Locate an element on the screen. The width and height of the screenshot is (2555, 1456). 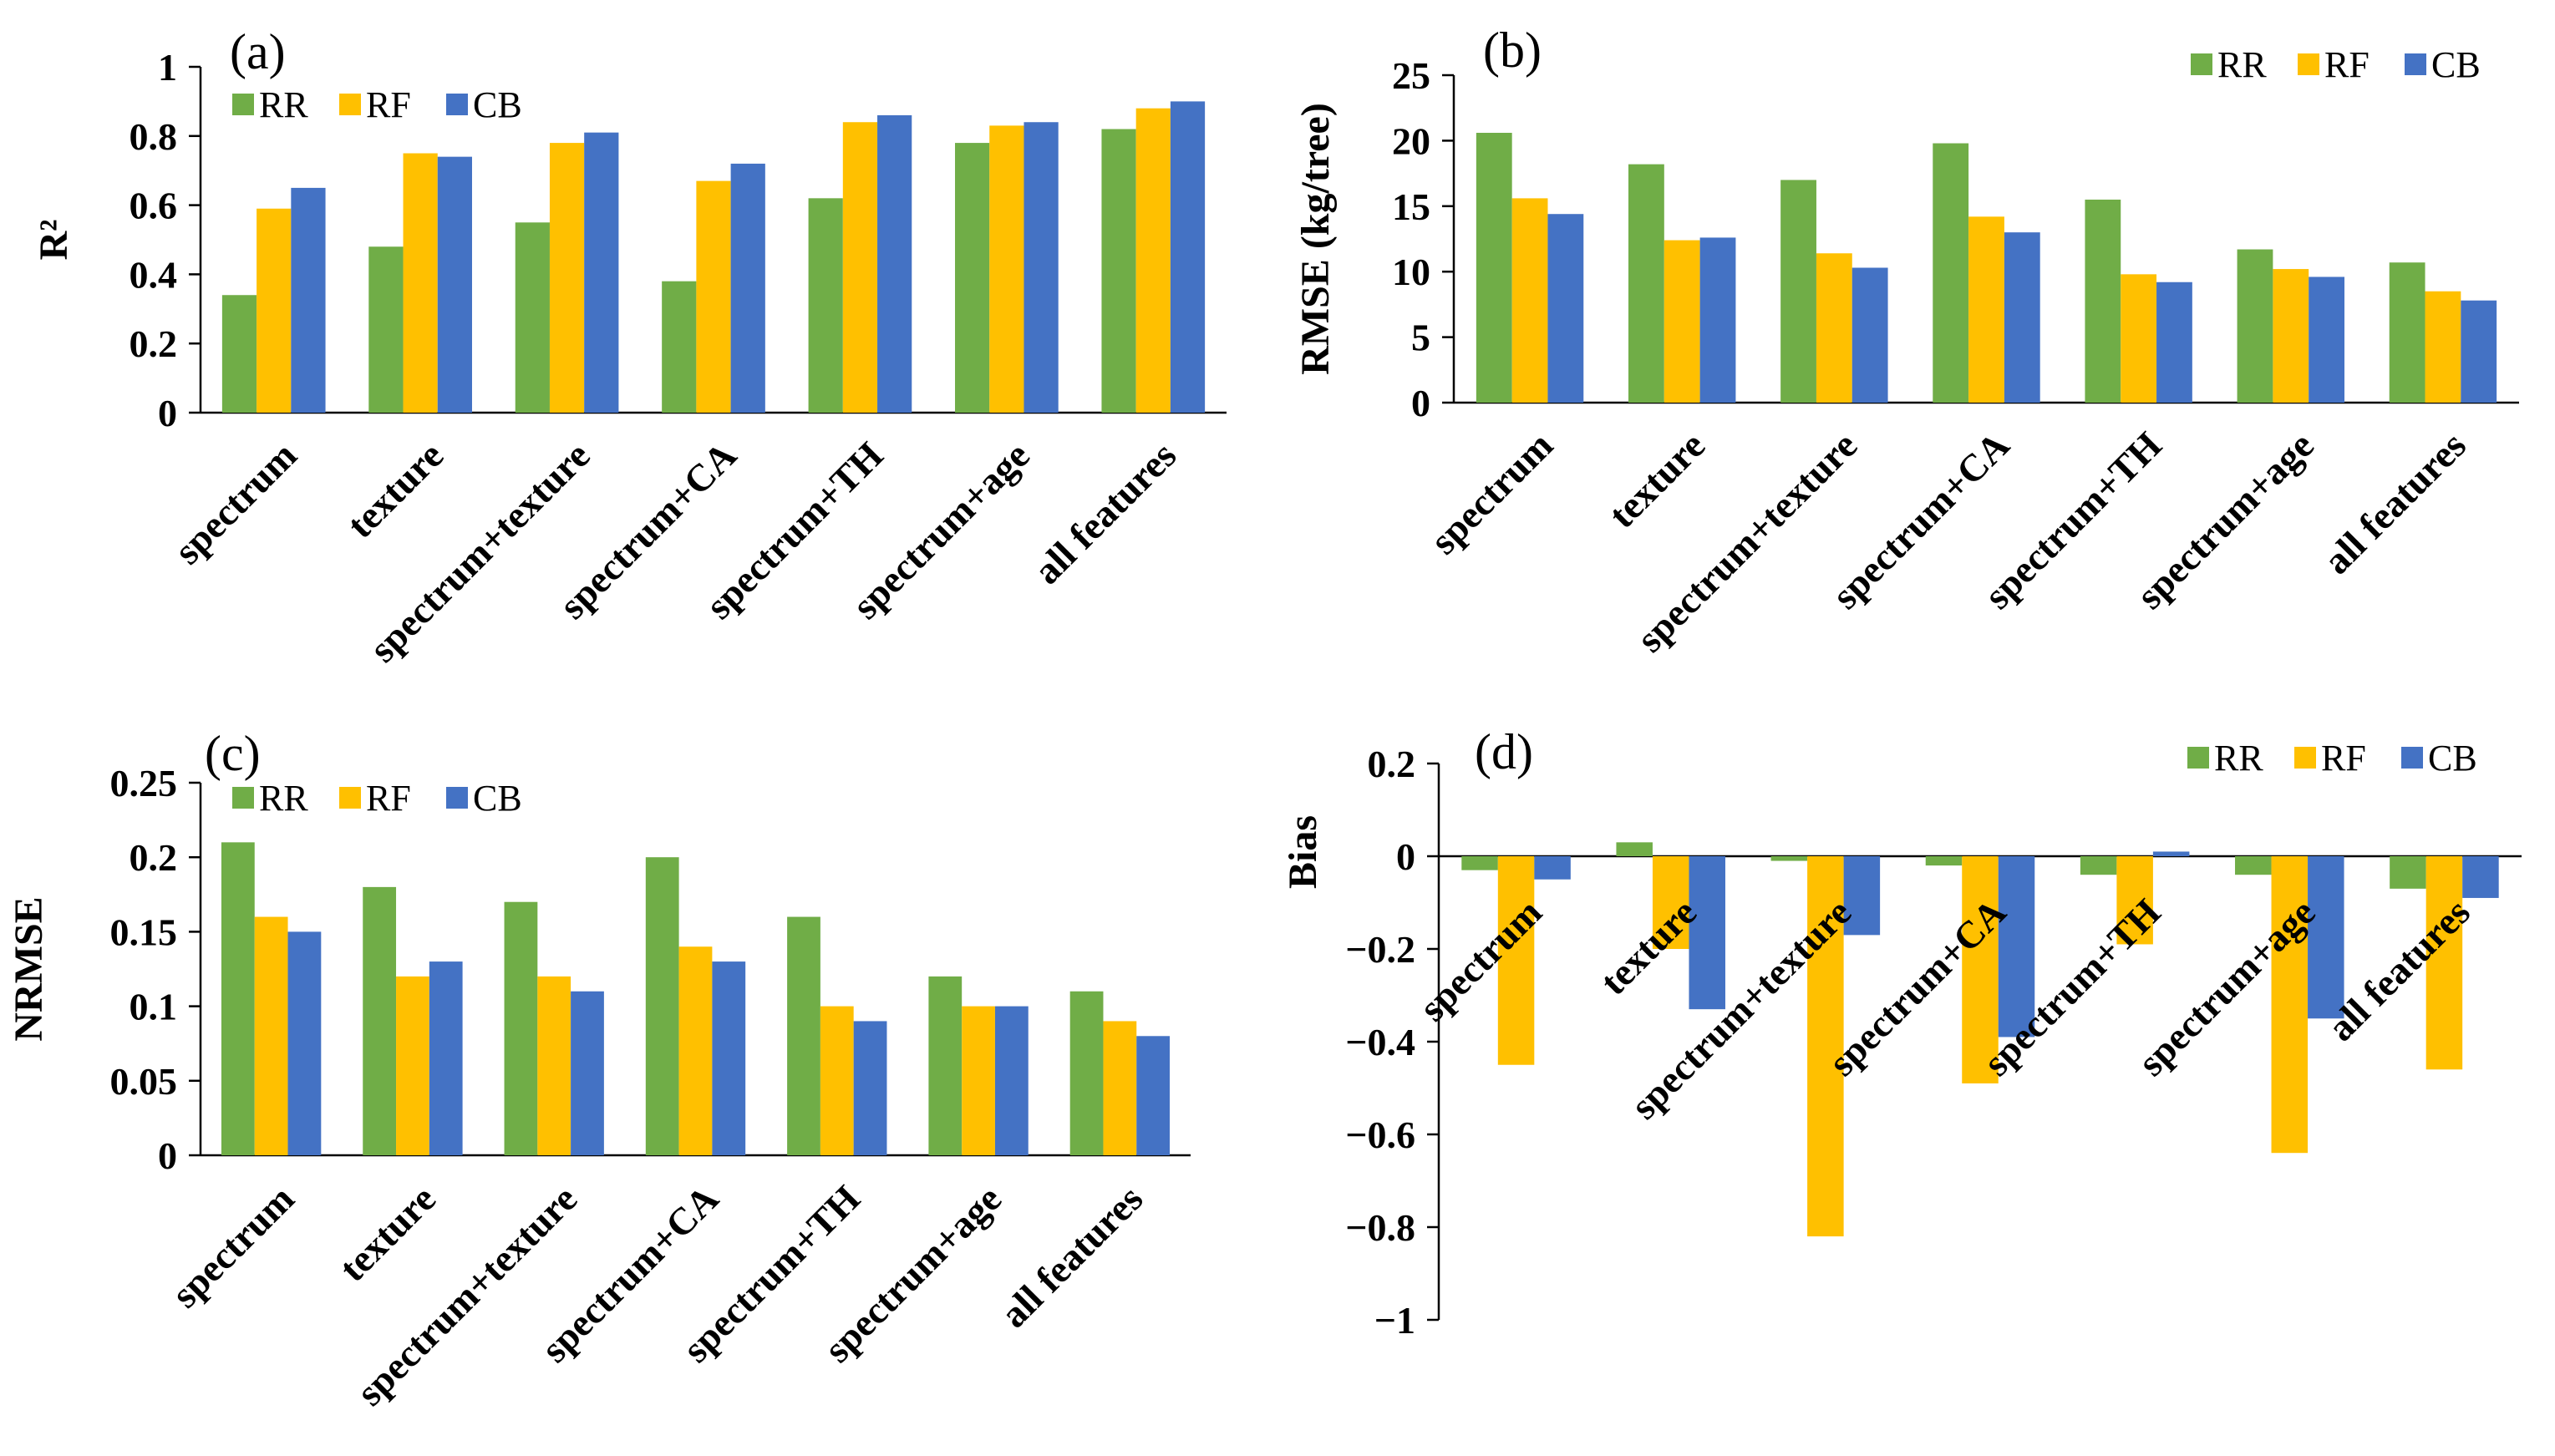
y-tick-label: 0.05 is located at coordinates (144, 1081).